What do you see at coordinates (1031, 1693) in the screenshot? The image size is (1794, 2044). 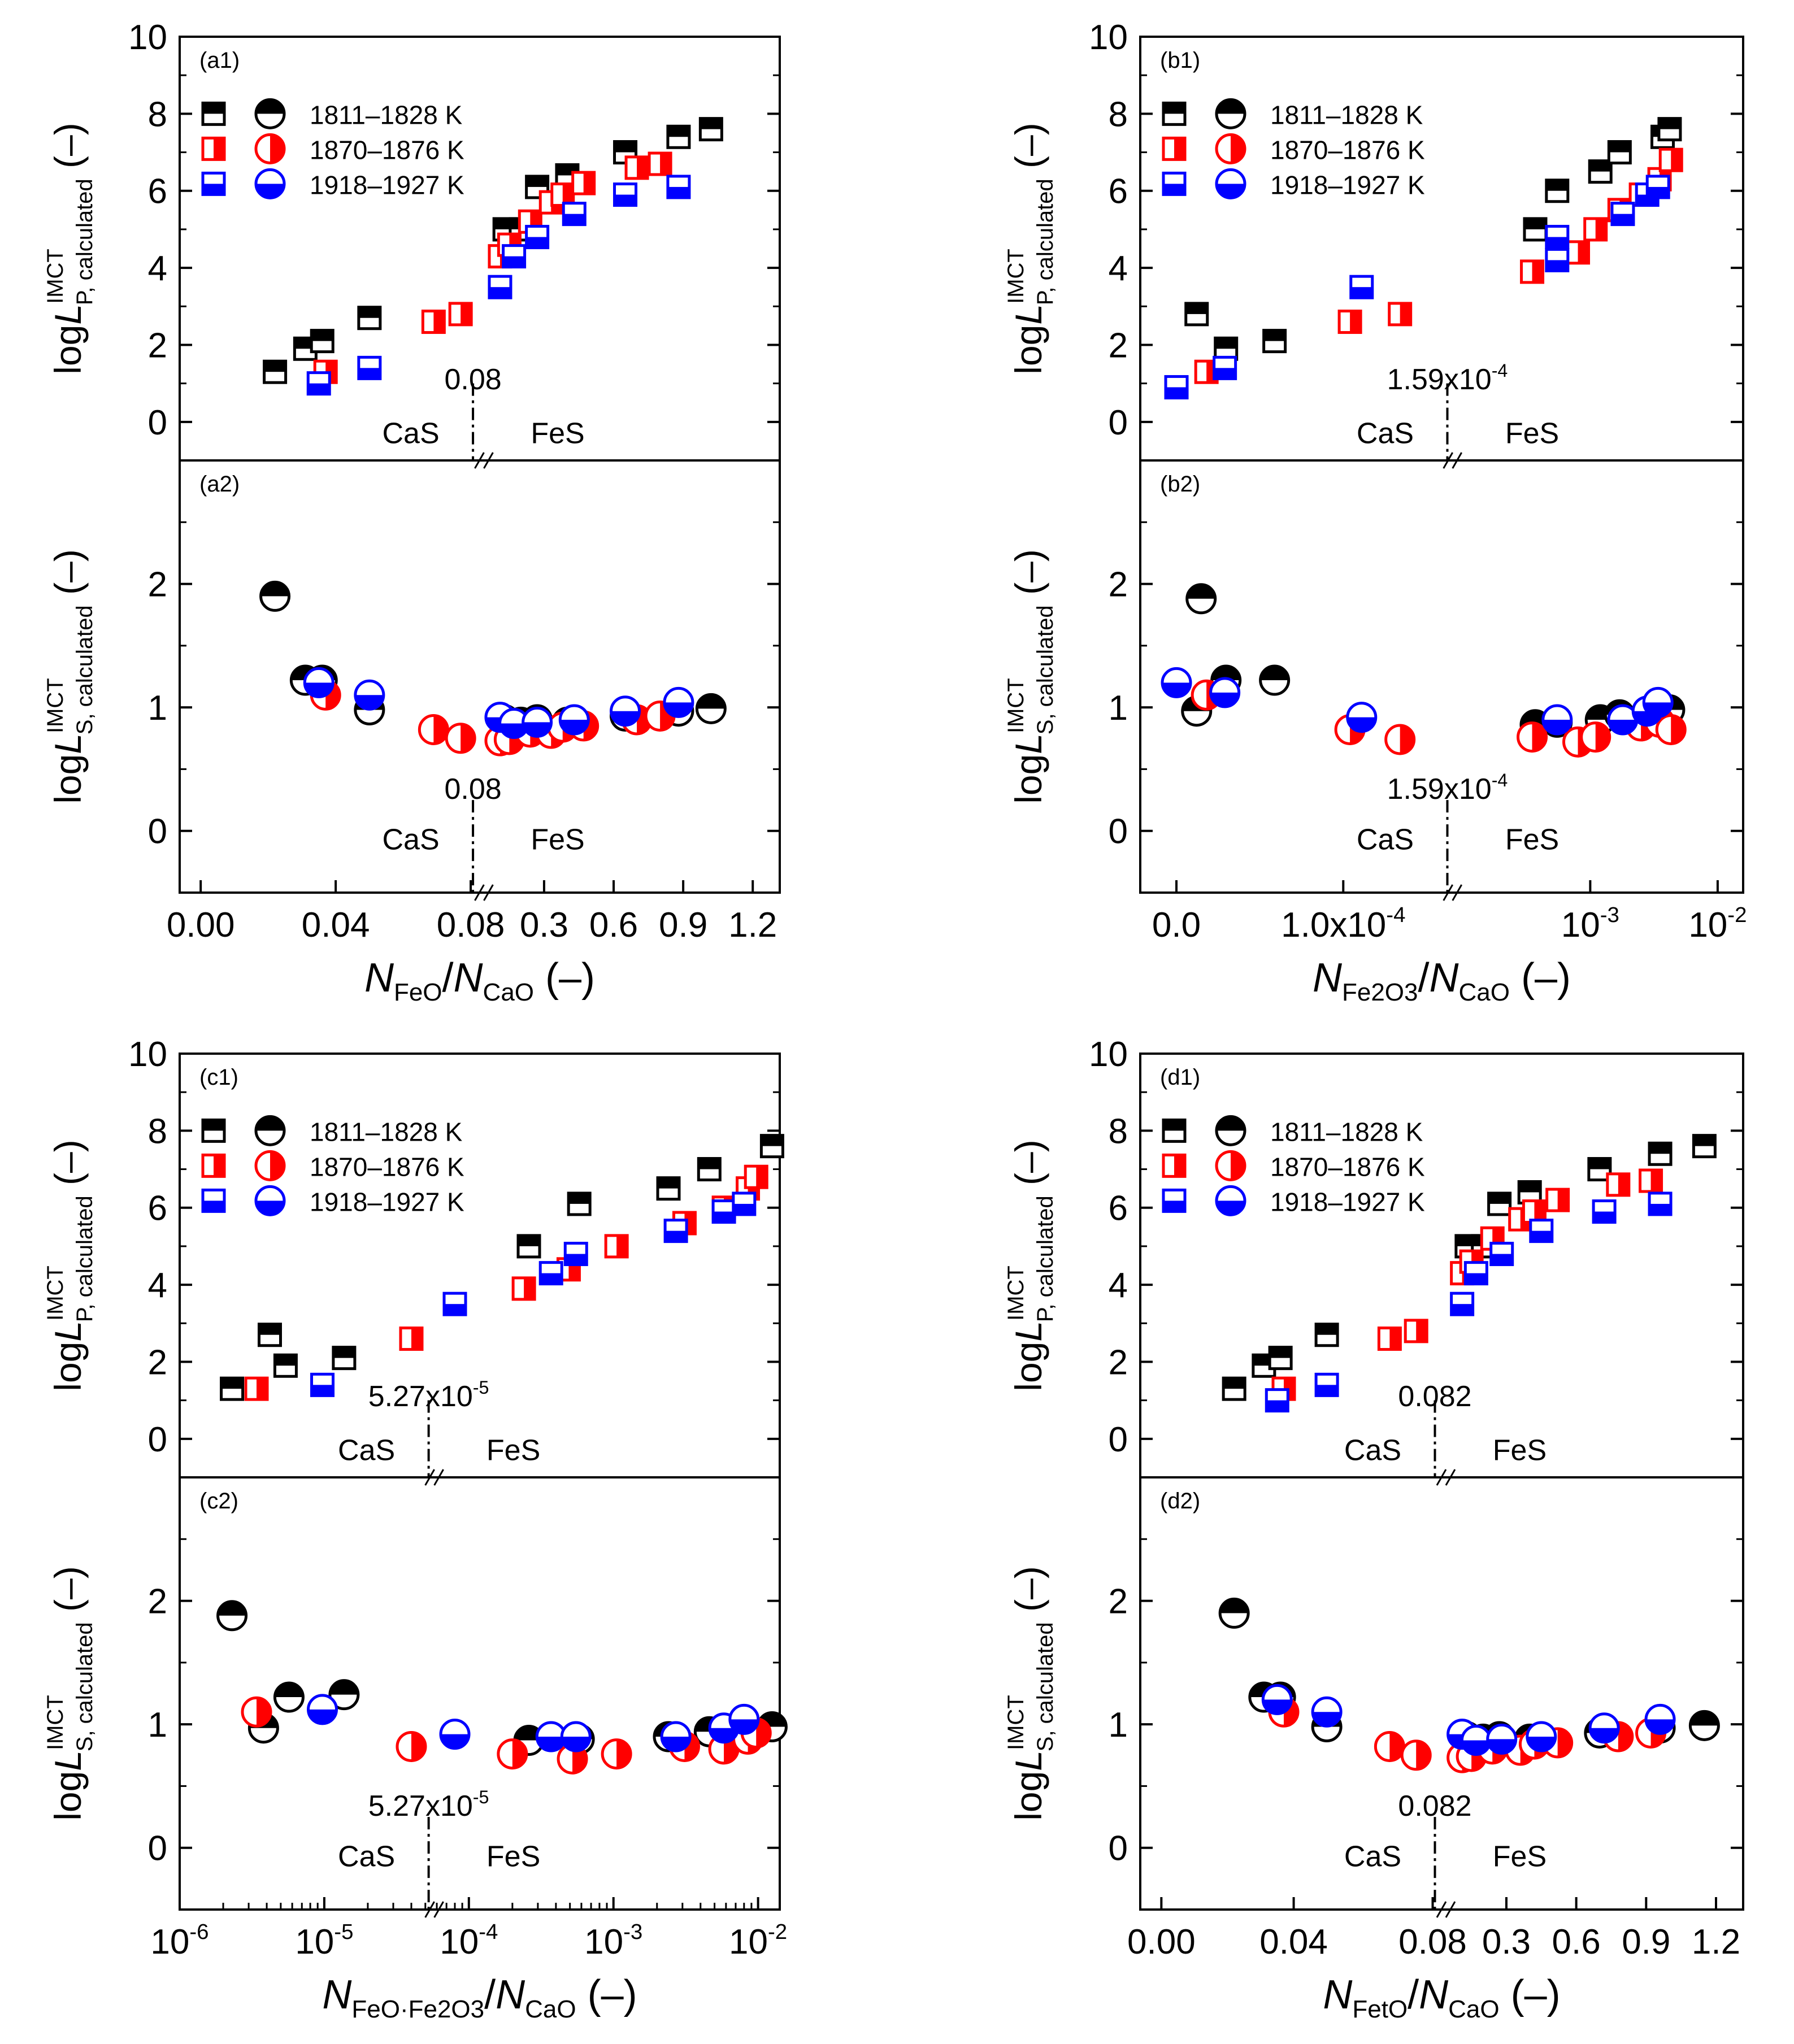 I see `y-axis-label-ls: logLIMCT S, calculated (–)` at bounding box center [1031, 1693].